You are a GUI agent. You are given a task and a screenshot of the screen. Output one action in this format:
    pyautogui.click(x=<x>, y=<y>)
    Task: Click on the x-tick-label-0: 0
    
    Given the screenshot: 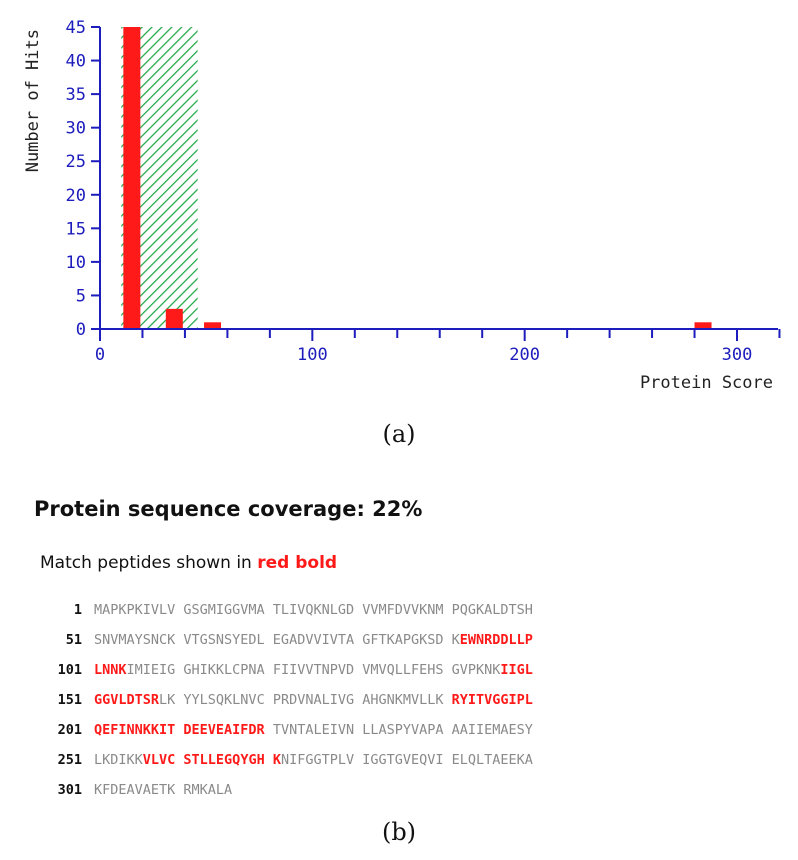 What is the action you would take?
    pyautogui.click(x=100, y=355)
    